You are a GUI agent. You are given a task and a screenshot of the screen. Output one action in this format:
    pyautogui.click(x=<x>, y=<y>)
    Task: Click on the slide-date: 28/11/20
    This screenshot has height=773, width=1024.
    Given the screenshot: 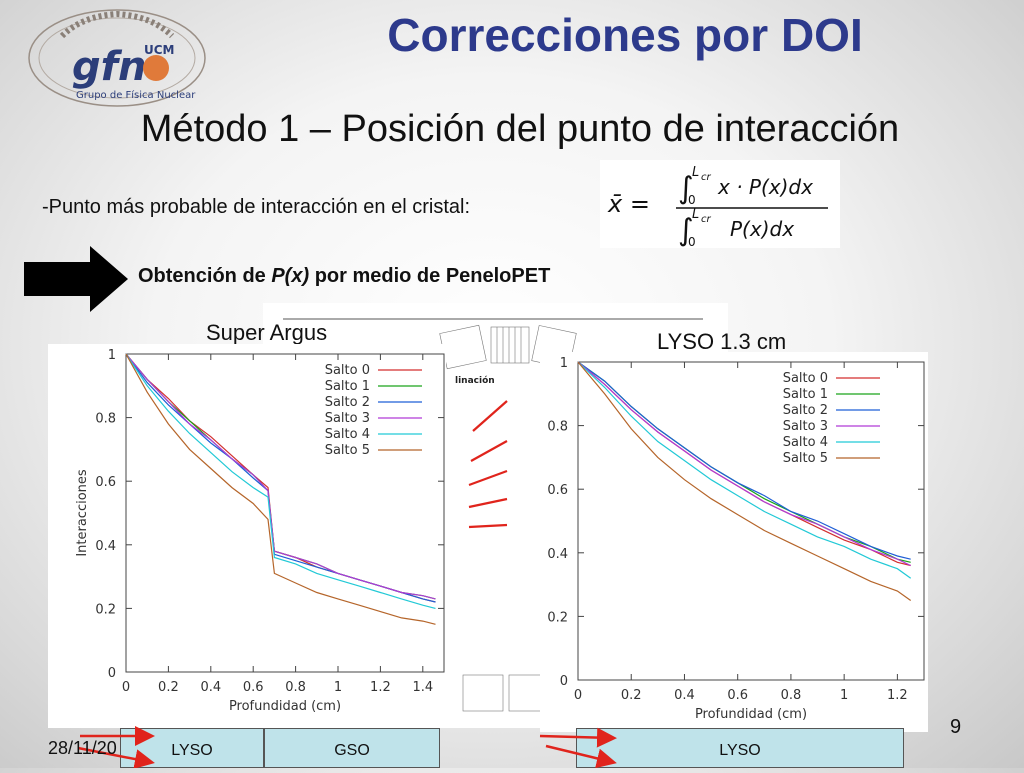 What is the action you would take?
    pyautogui.click(x=82, y=748)
    